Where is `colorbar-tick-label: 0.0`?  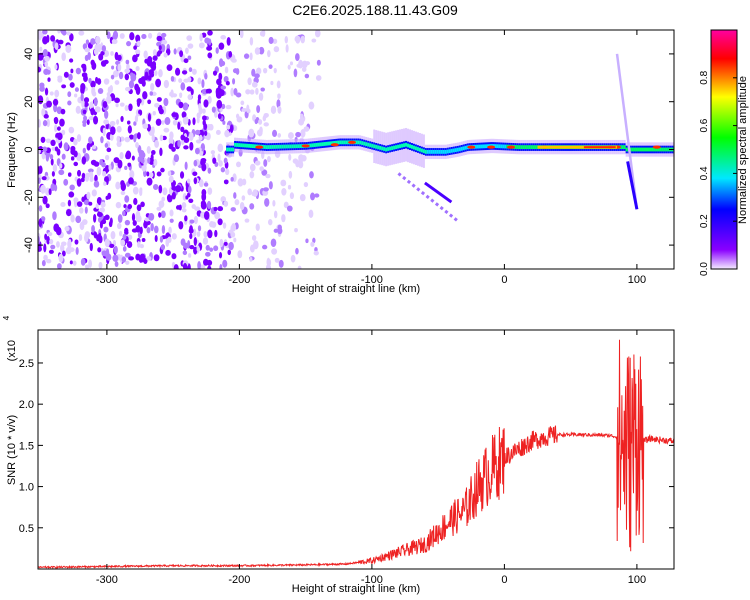
colorbar-tick-label: 0.0 is located at coordinates (704, 269).